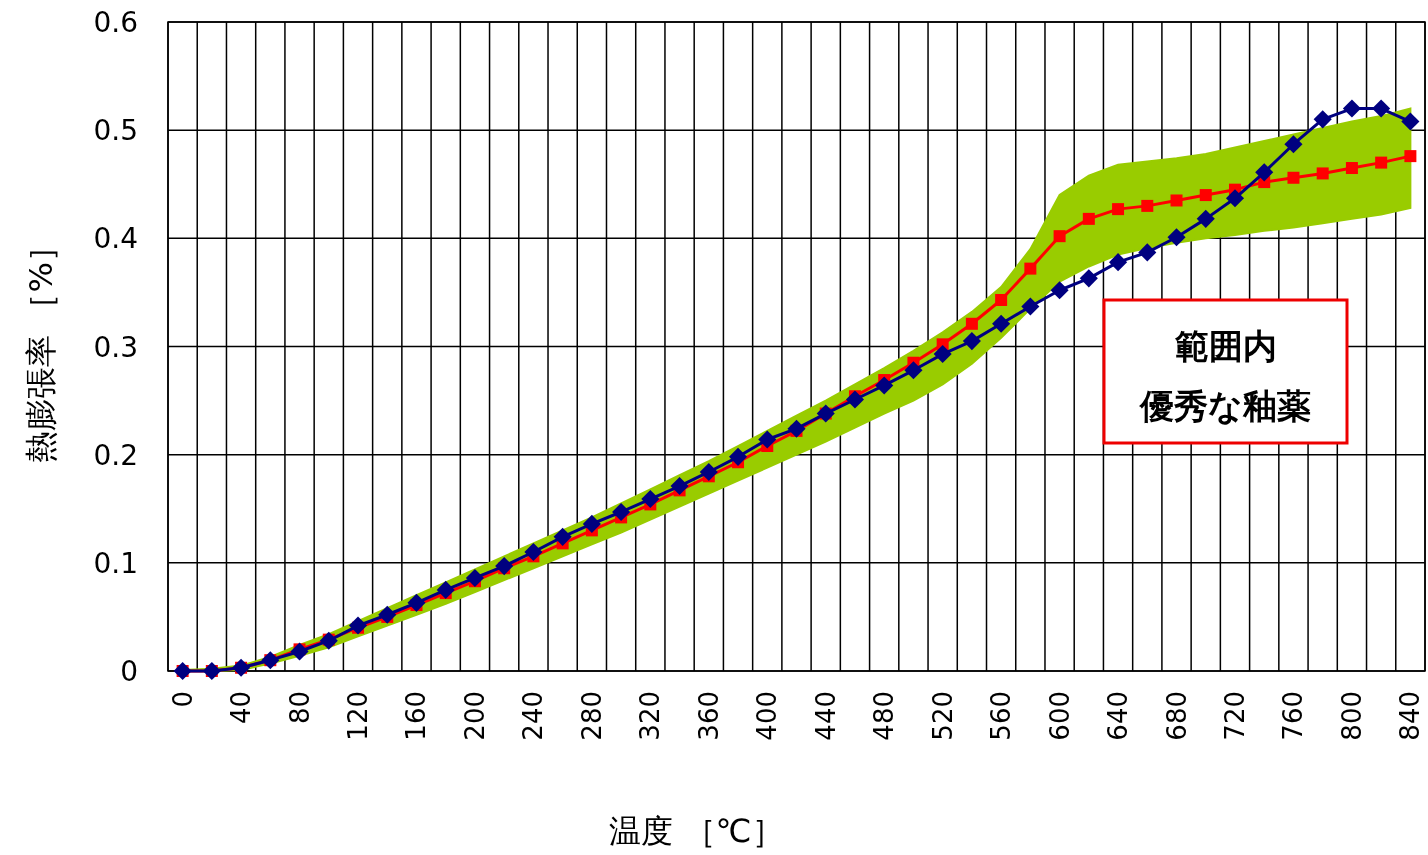 The height and width of the screenshot is (855, 1428). I want to click on y-tick-label: 0, so click(129, 671).